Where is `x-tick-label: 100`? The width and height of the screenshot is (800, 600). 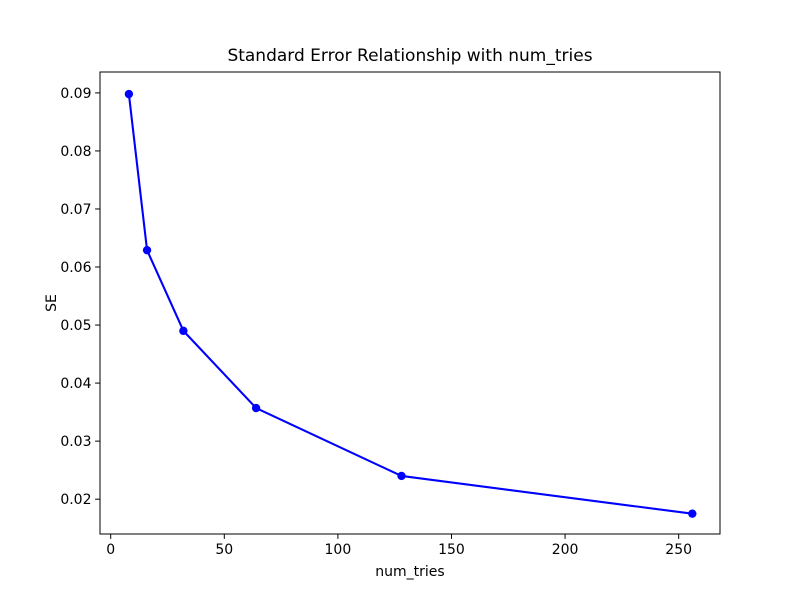
x-tick-label: 100 is located at coordinates (338, 550).